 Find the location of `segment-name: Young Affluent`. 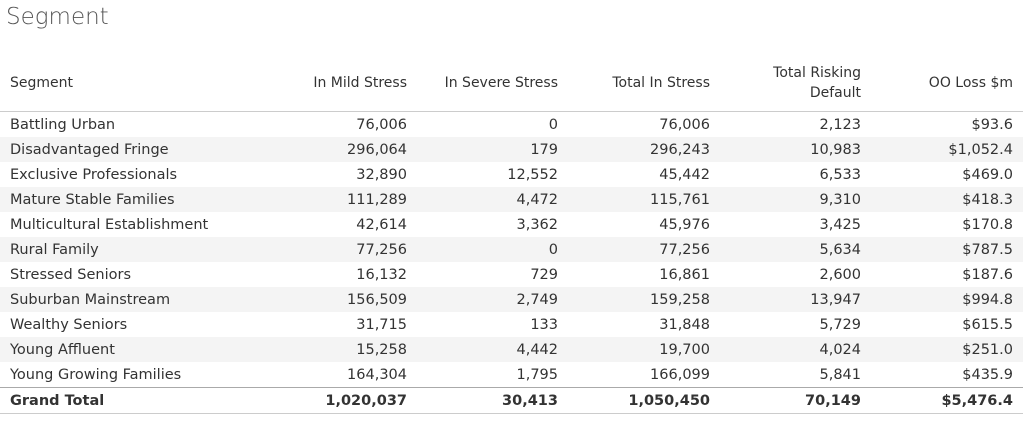

segment-name: Young Affluent is located at coordinates (130, 349).